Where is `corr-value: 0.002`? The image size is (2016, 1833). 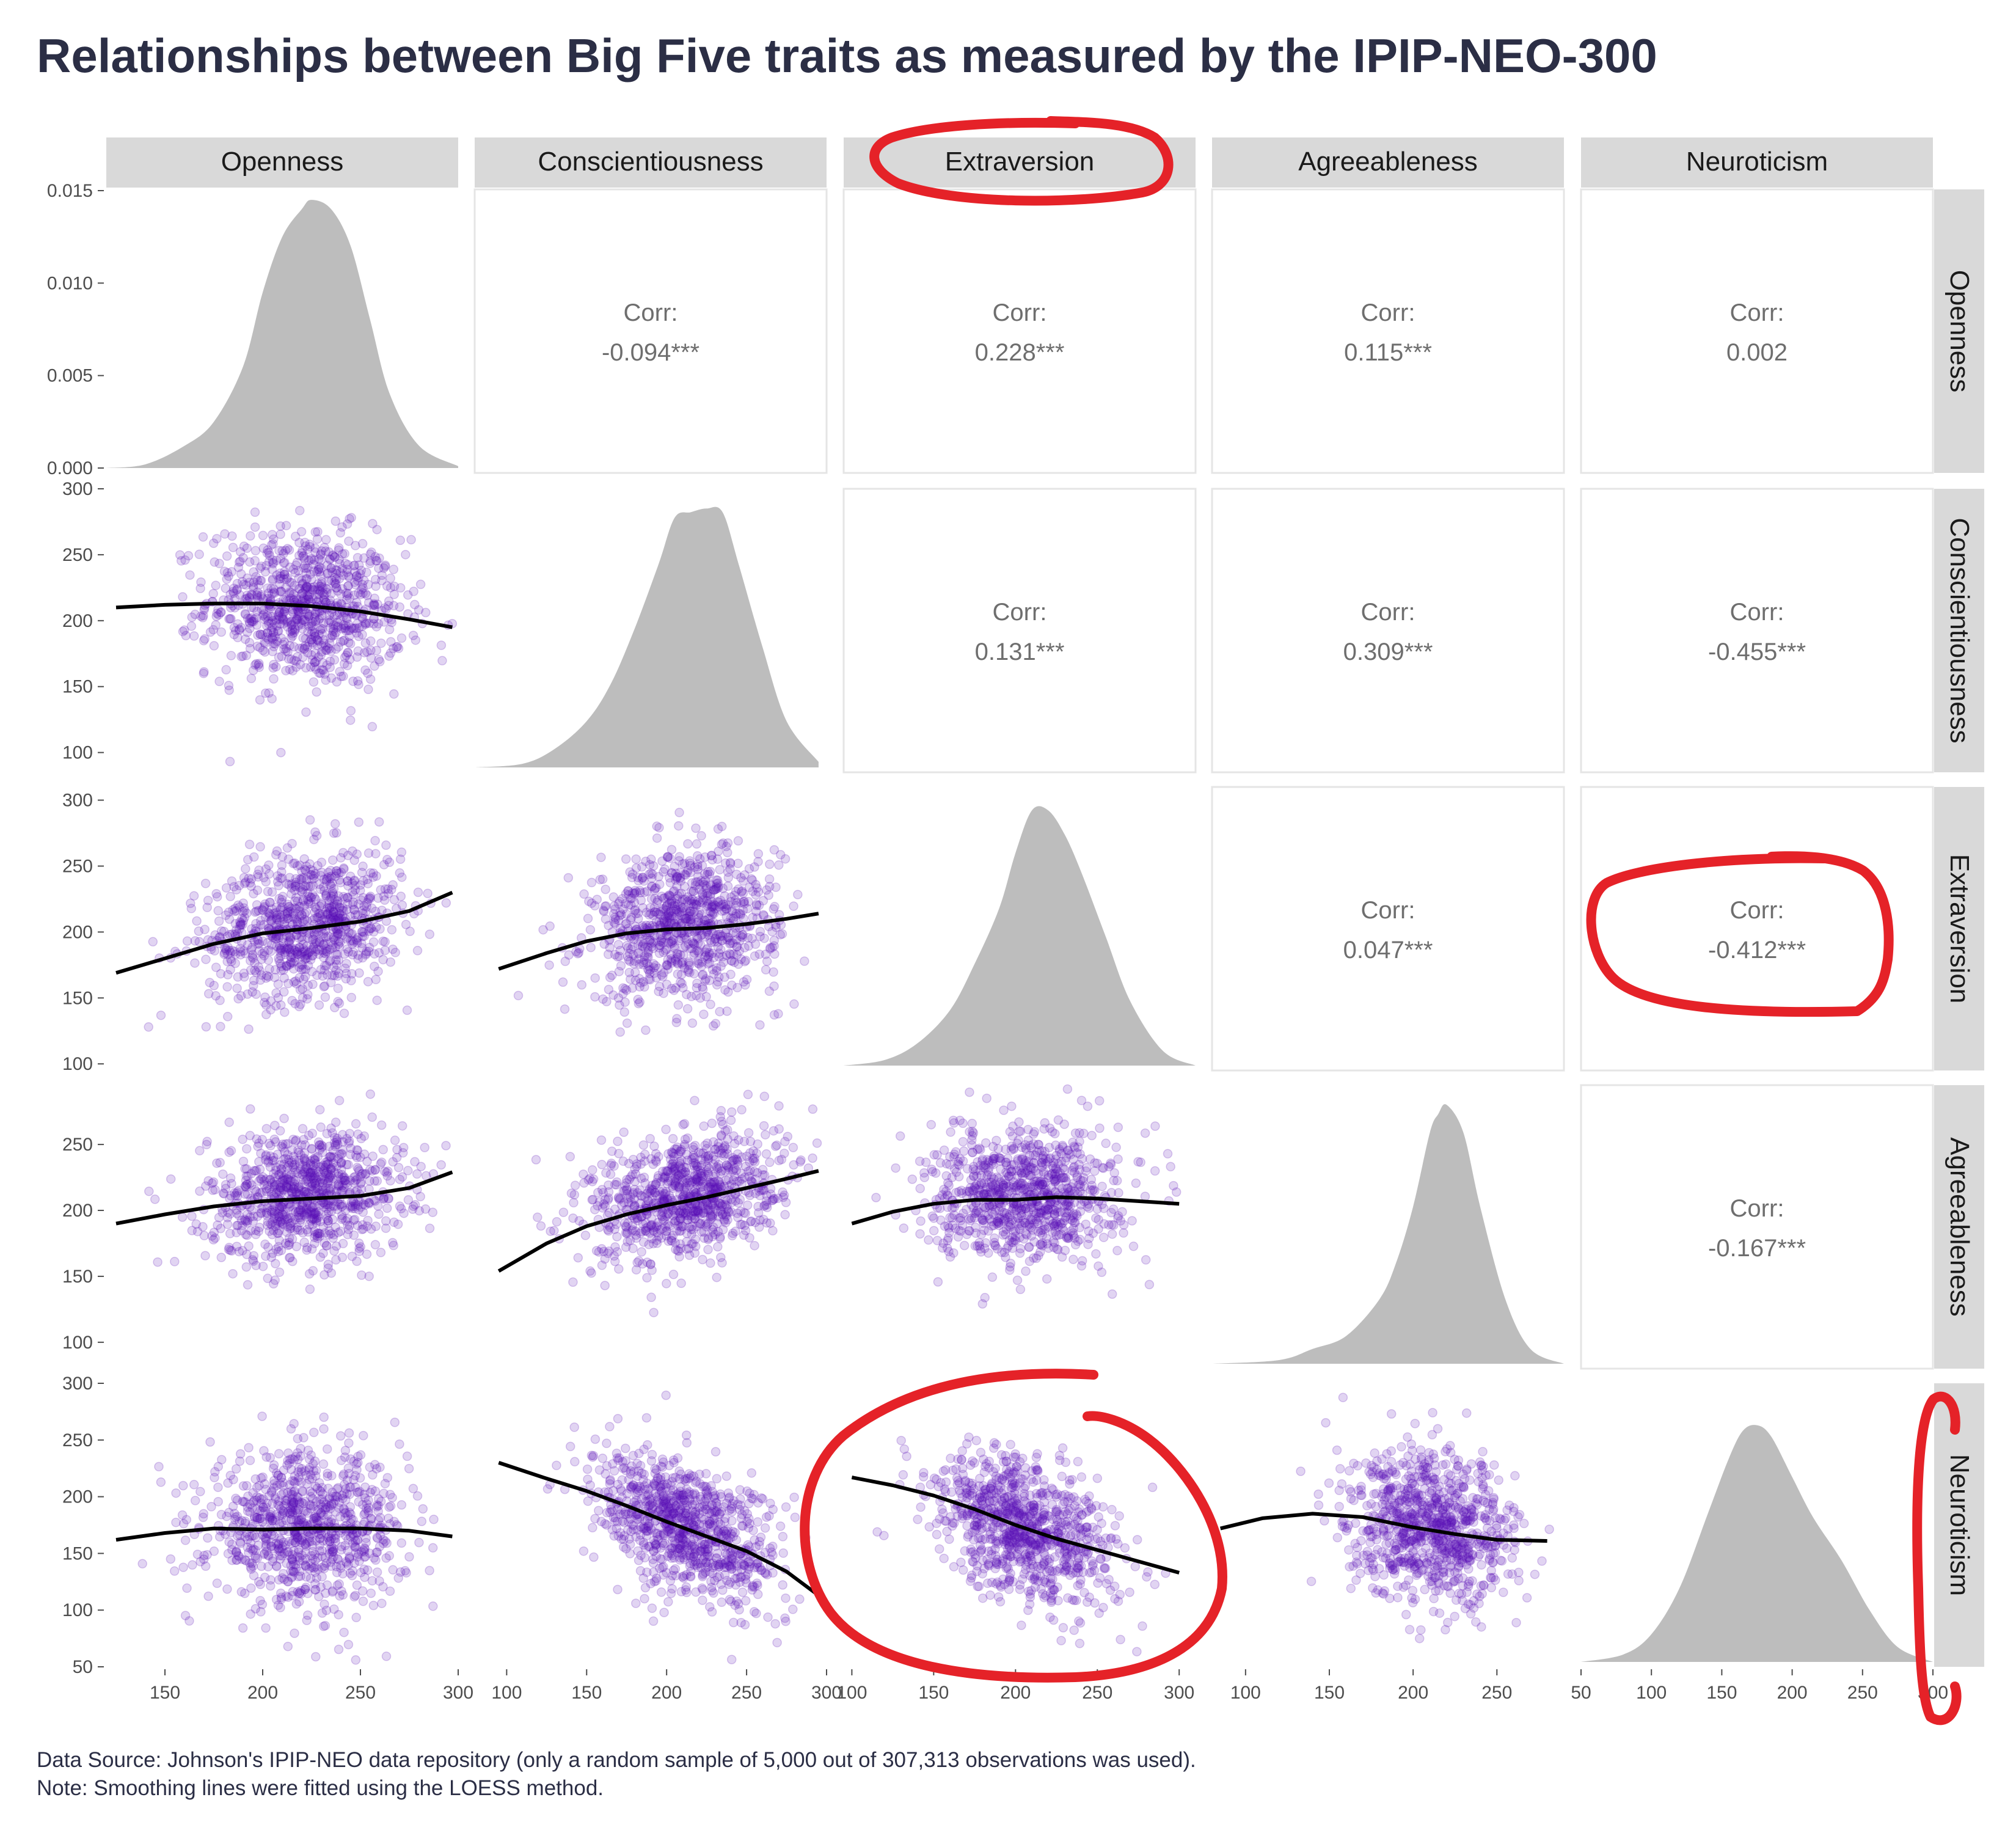 corr-value: 0.002 is located at coordinates (1757, 352).